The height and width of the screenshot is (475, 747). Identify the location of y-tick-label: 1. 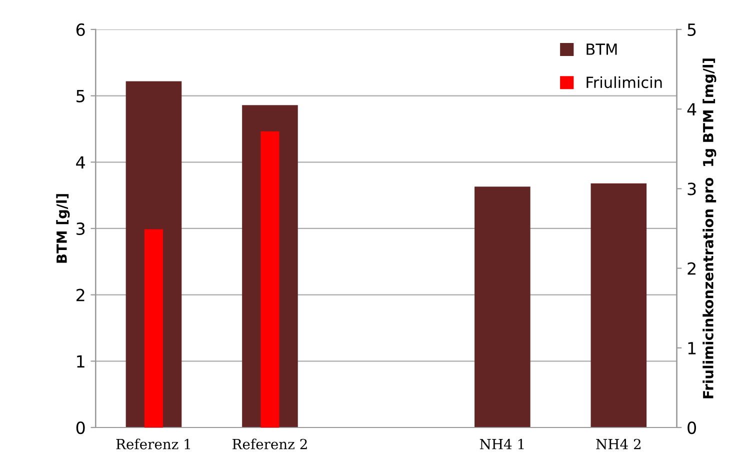
(80, 361).